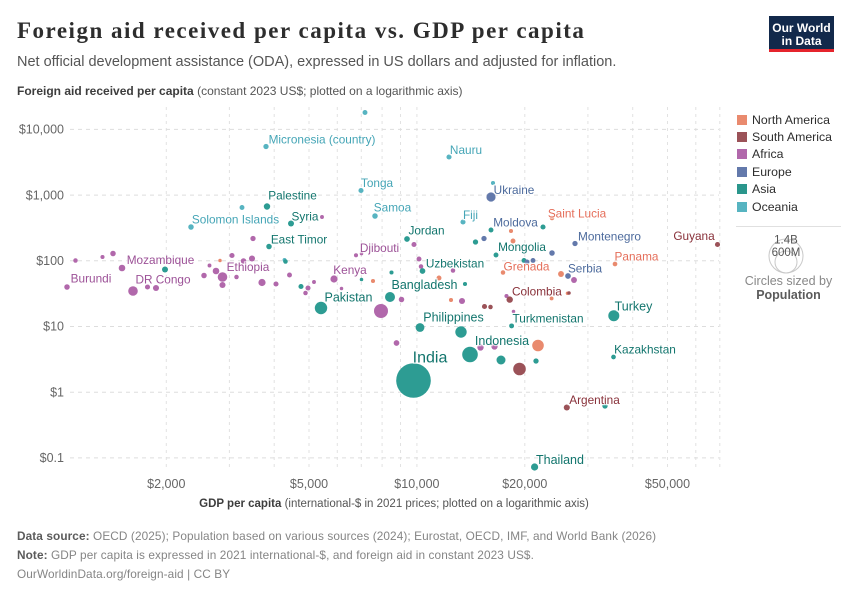  I want to click on svg-text: Indonesia, so click(502, 341).